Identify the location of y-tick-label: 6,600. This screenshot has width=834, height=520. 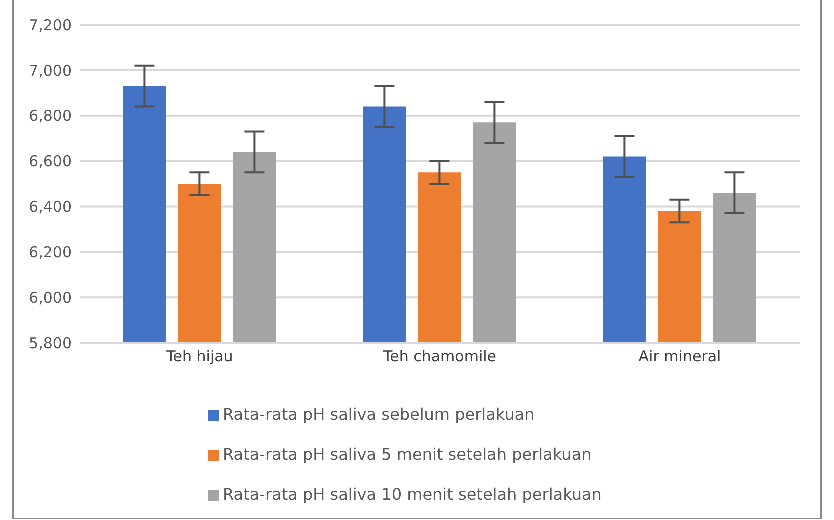
(50, 161).